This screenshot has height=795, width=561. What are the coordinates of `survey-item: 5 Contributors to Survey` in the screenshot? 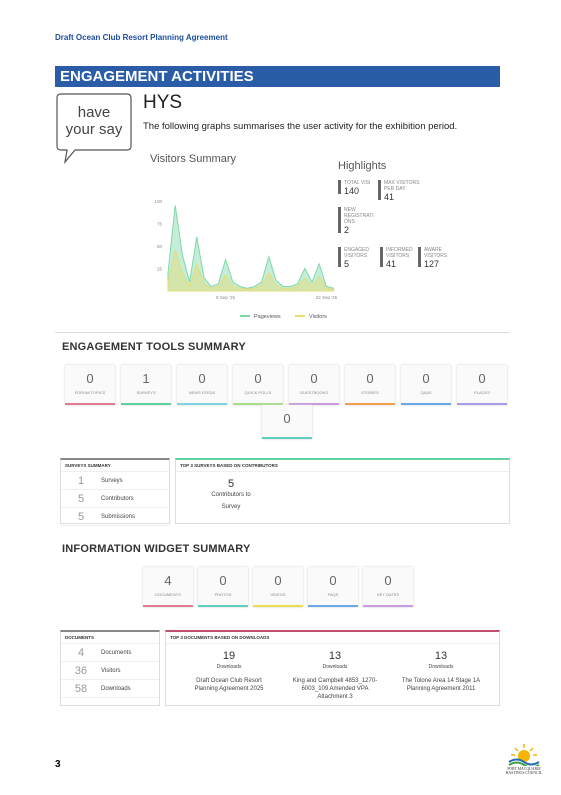 It's located at (231, 494).